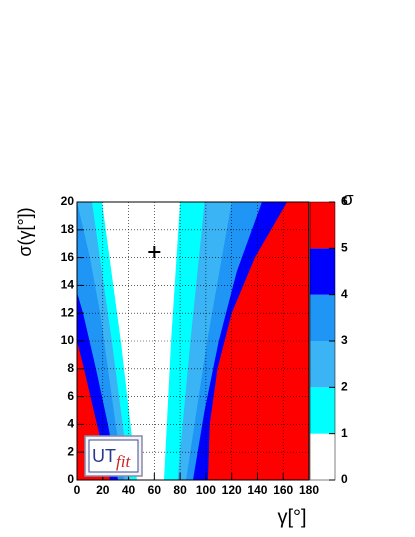 The image size is (415, 537). Describe the element at coordinates (344, 479) in the screenshot. I see `colorbar-tick-label: 0` at that location.